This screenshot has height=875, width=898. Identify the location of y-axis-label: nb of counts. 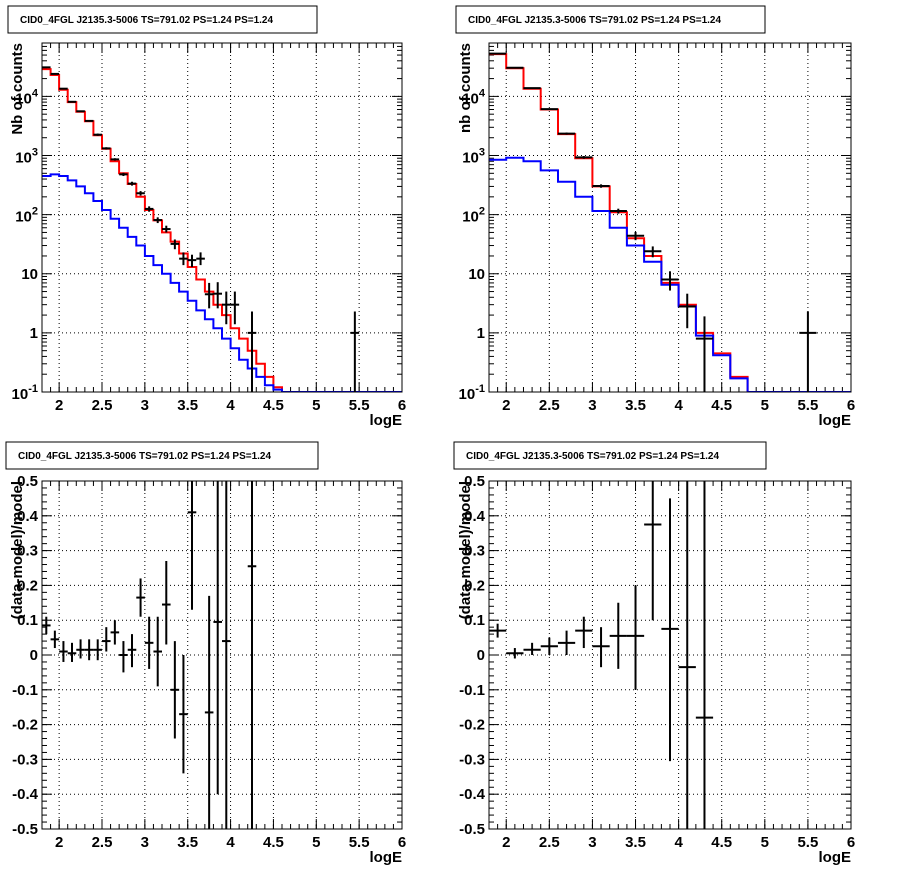
(465, 88).